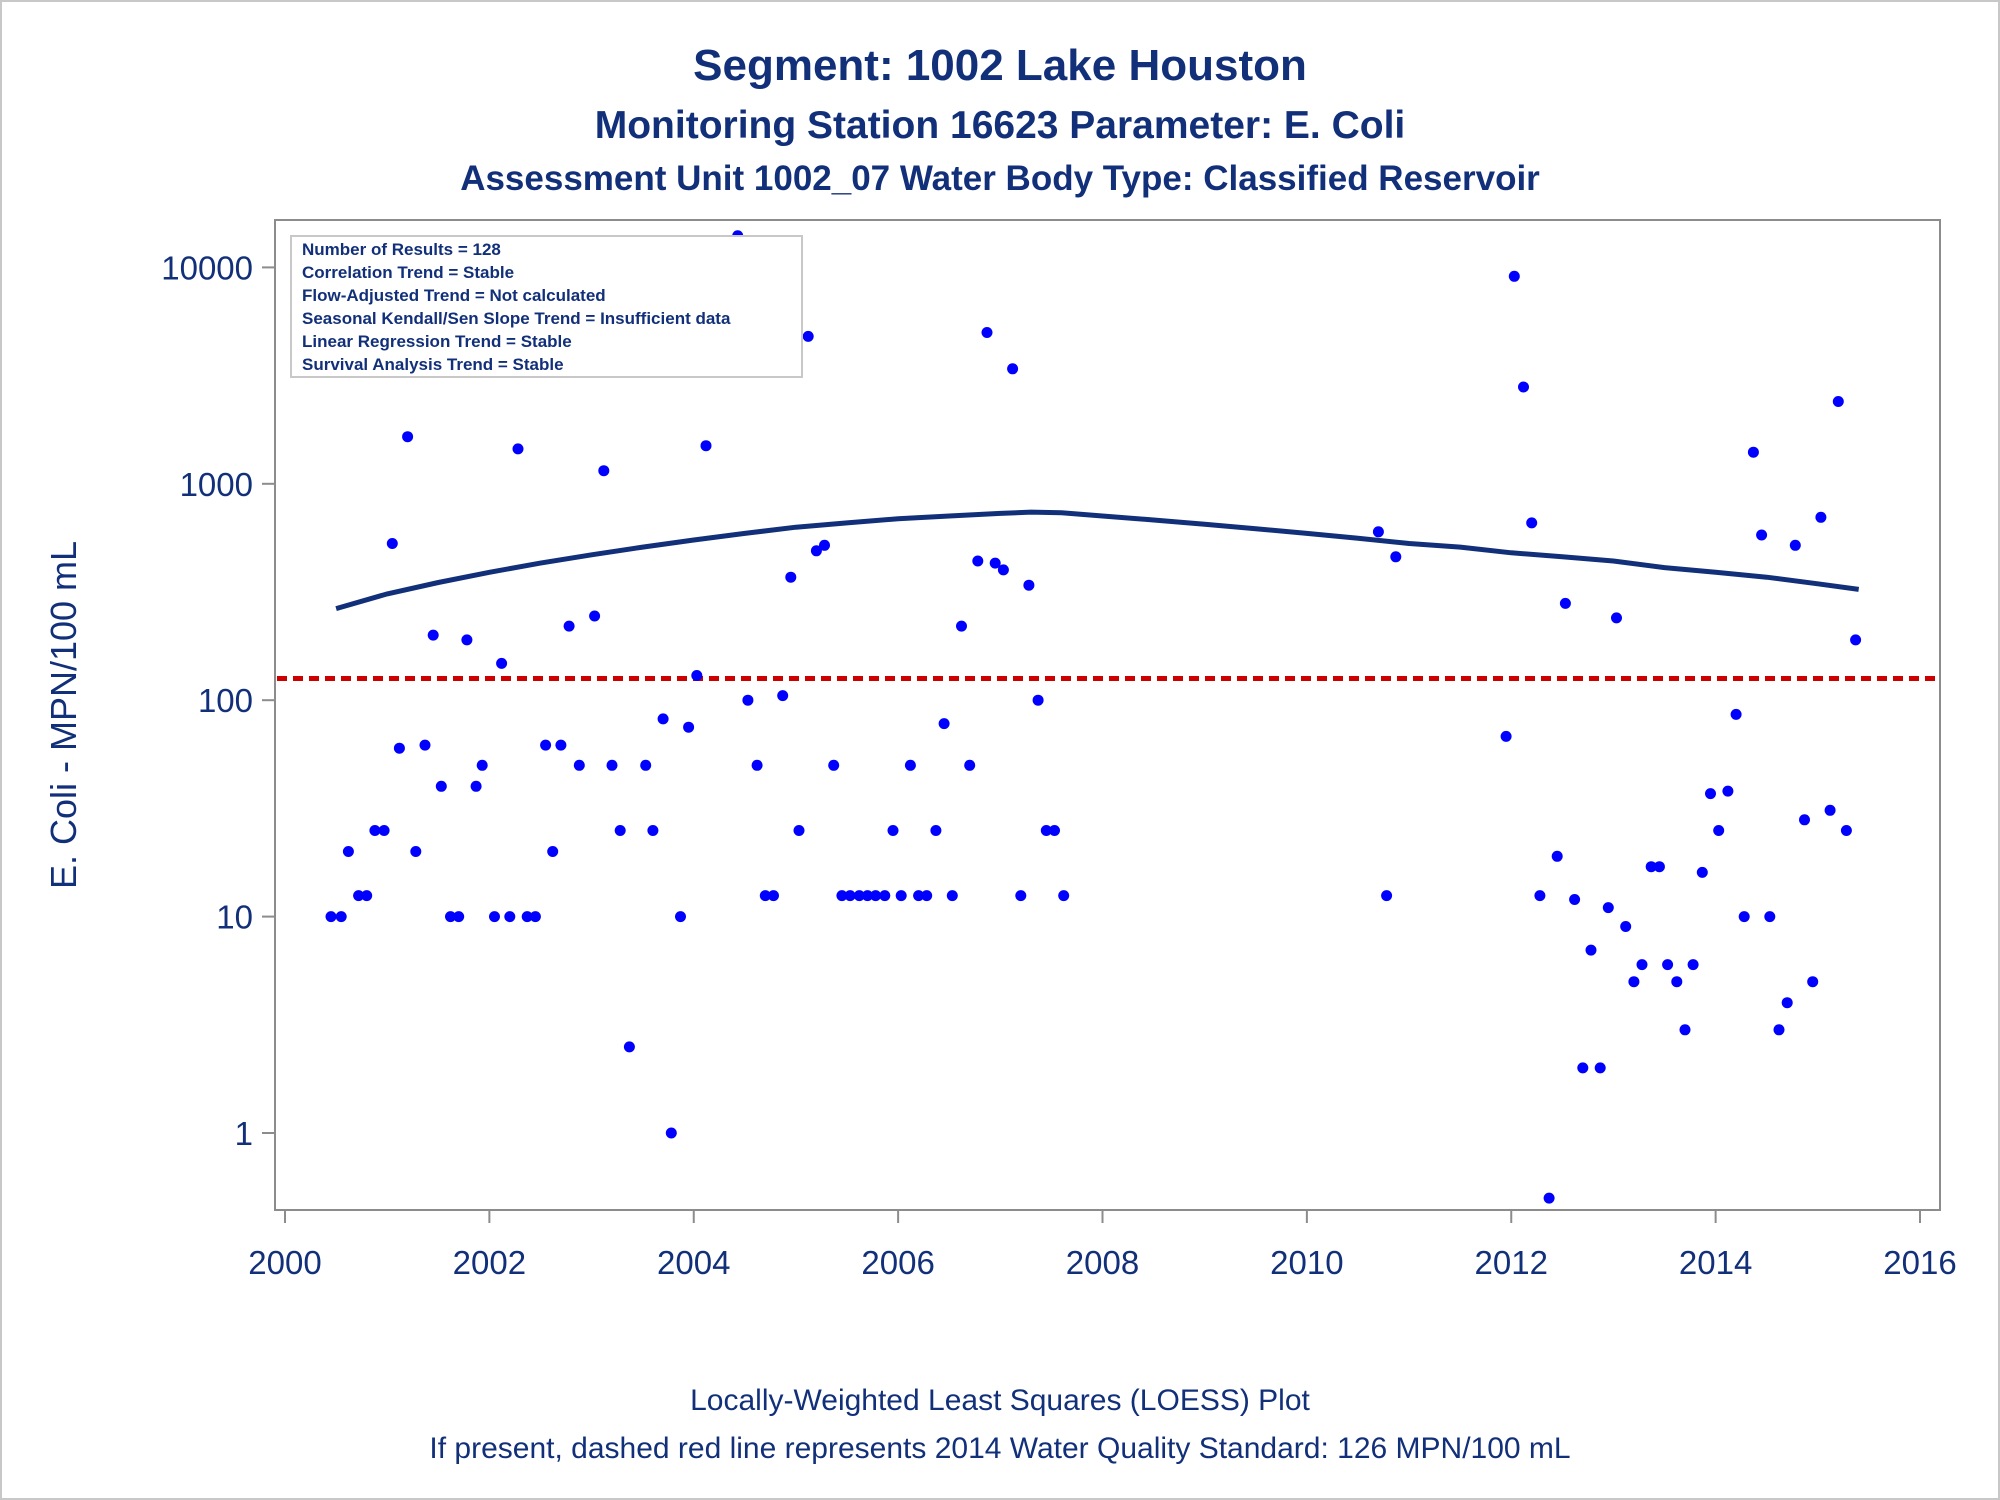  I want to click on x-tick-label: 2010, so click(1306, 1262).